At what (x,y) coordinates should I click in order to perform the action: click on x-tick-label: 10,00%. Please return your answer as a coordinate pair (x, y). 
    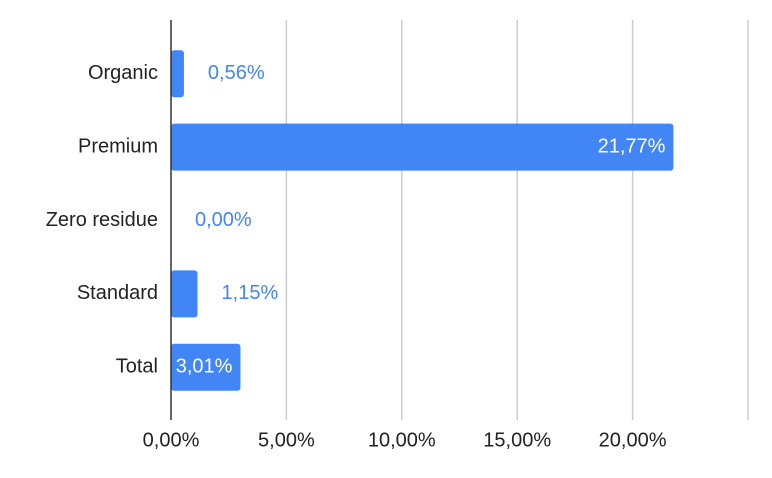
    Looking at the image, I should click on (402, 440).